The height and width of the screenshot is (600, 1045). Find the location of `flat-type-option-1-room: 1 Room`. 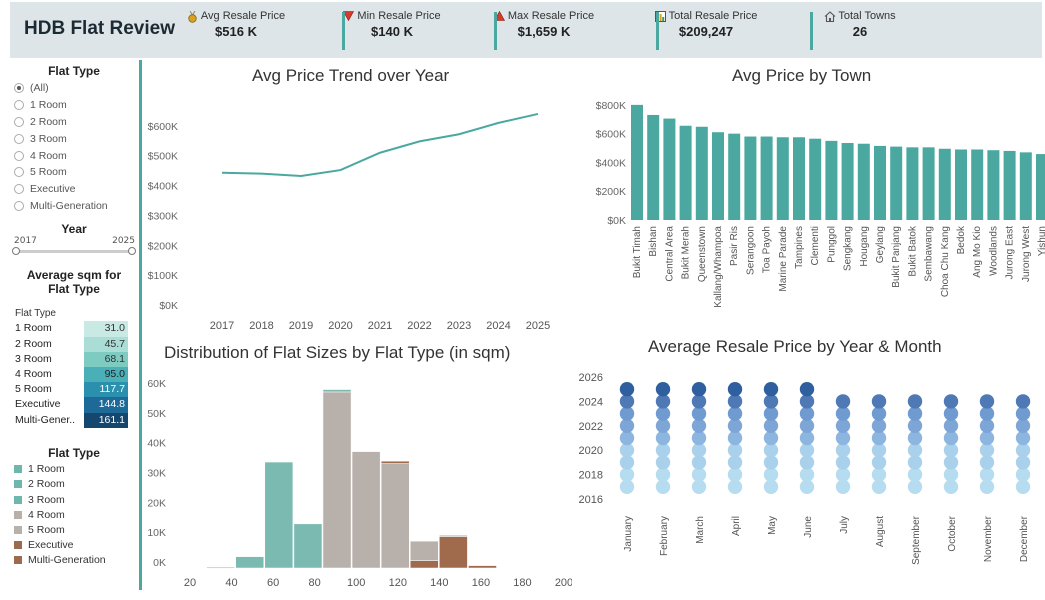

flat-type-option-1-room: 1 Room is located at coordinates (74, 105).